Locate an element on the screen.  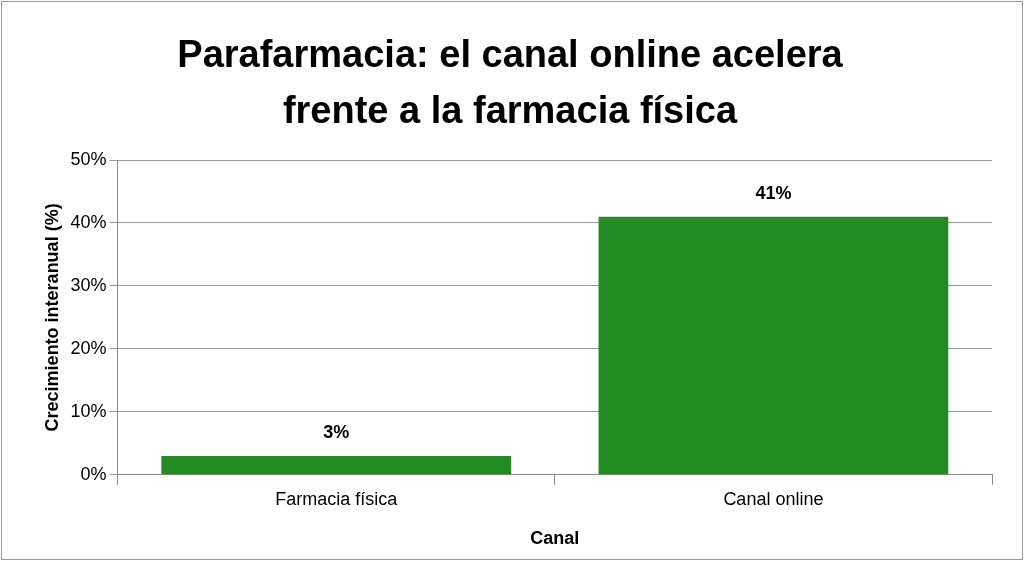
x-axis-title: Canal is located at coordinates (555, 538).